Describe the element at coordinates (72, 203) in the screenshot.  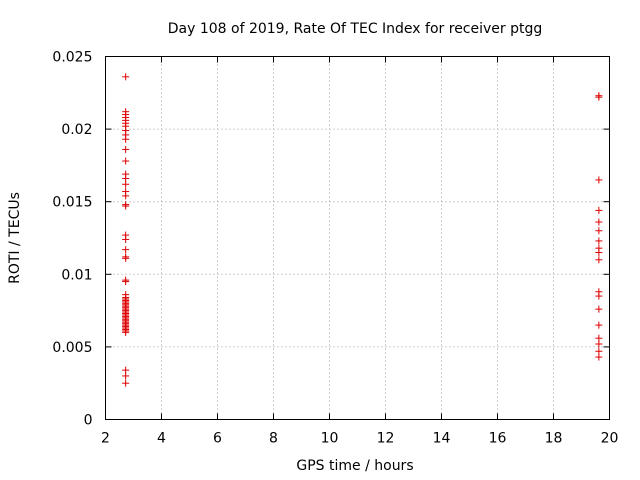
I see `y-tick-label: 0.015` at that location.